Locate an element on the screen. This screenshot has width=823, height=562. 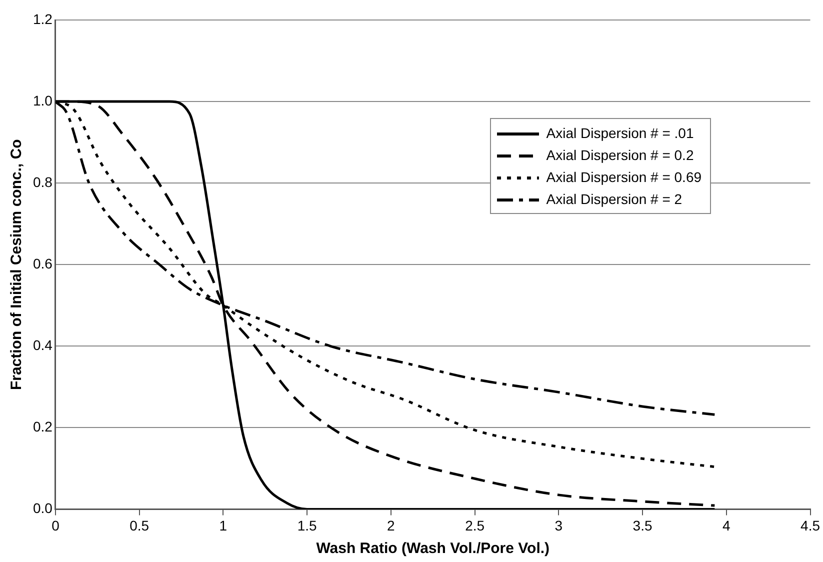
x-tick-label: 1 is located at coordinates (223, 525).